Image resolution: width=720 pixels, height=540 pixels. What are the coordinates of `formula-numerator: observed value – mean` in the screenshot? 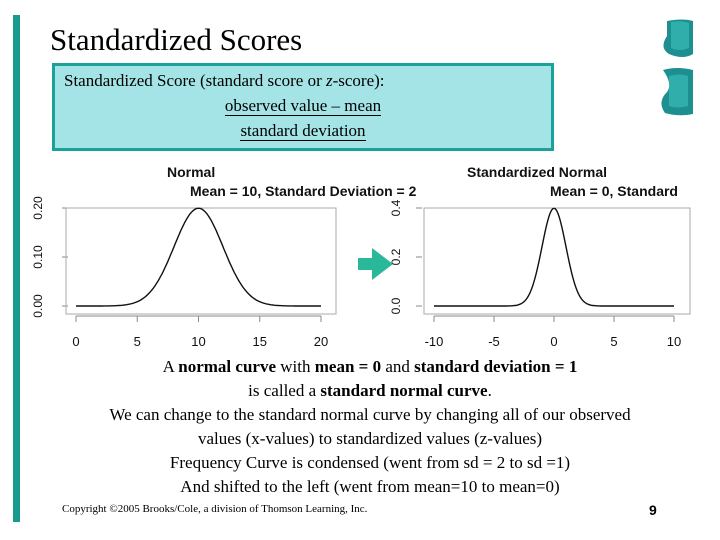 It's located at (303, 106).